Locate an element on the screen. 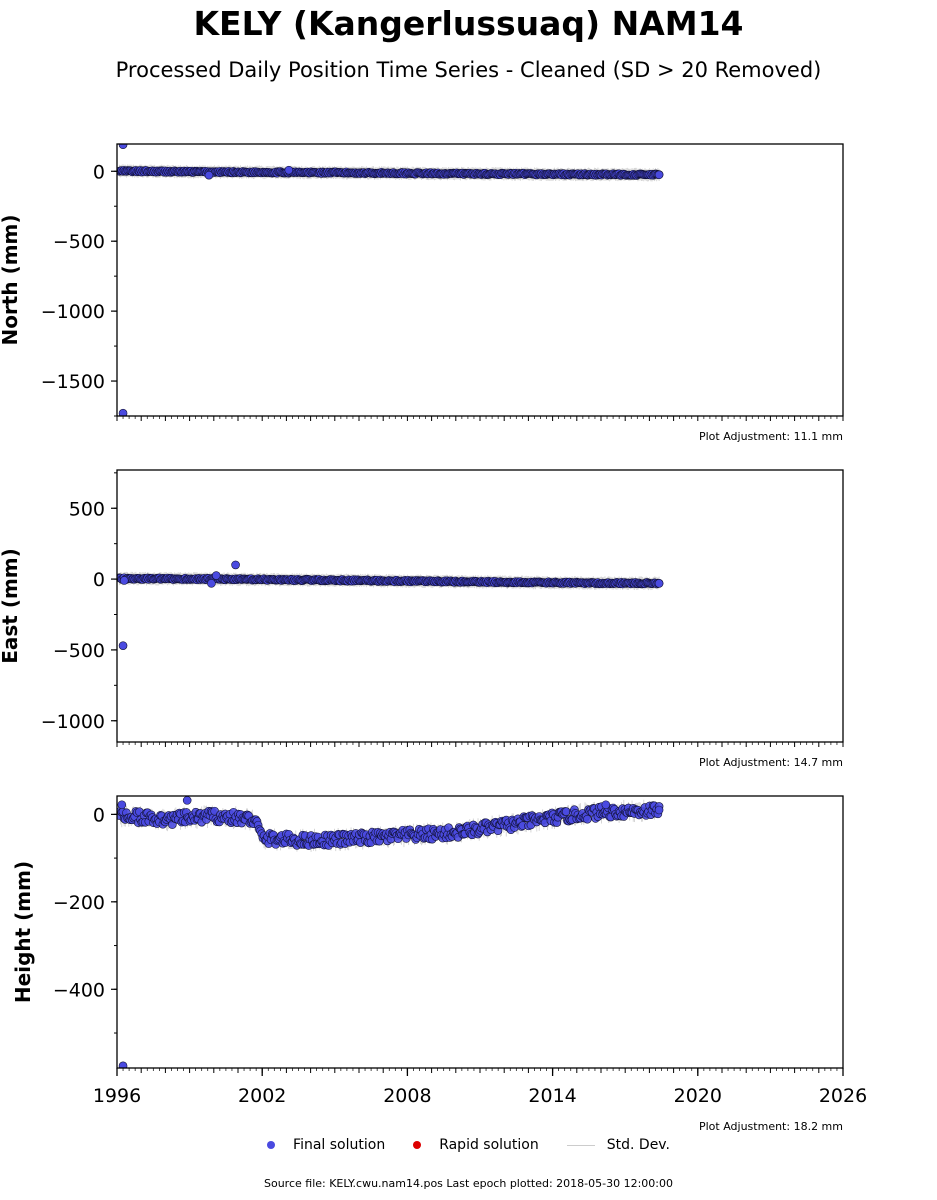 Image resolution: width=937 pixels, height=1200 pixels. y-tick-label: −1500 is located at coordinates (73, 382).